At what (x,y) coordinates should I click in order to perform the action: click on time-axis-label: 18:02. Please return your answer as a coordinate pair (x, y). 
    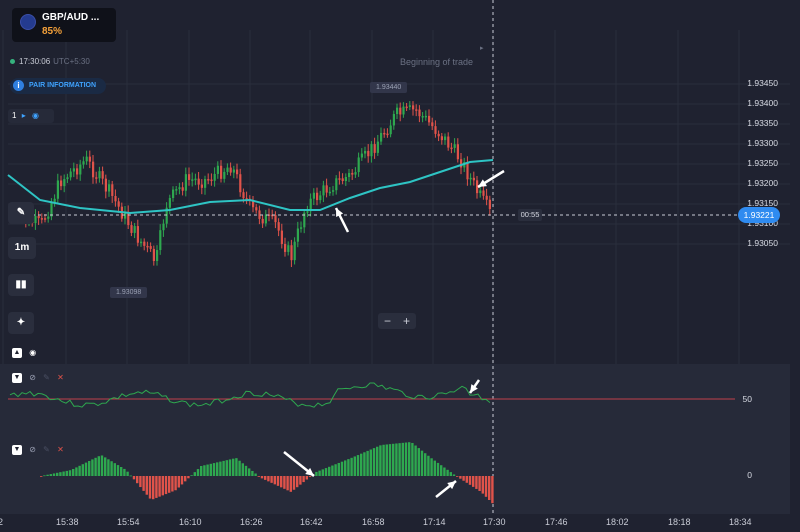
    Looking at the image, I should click on (617, 522).